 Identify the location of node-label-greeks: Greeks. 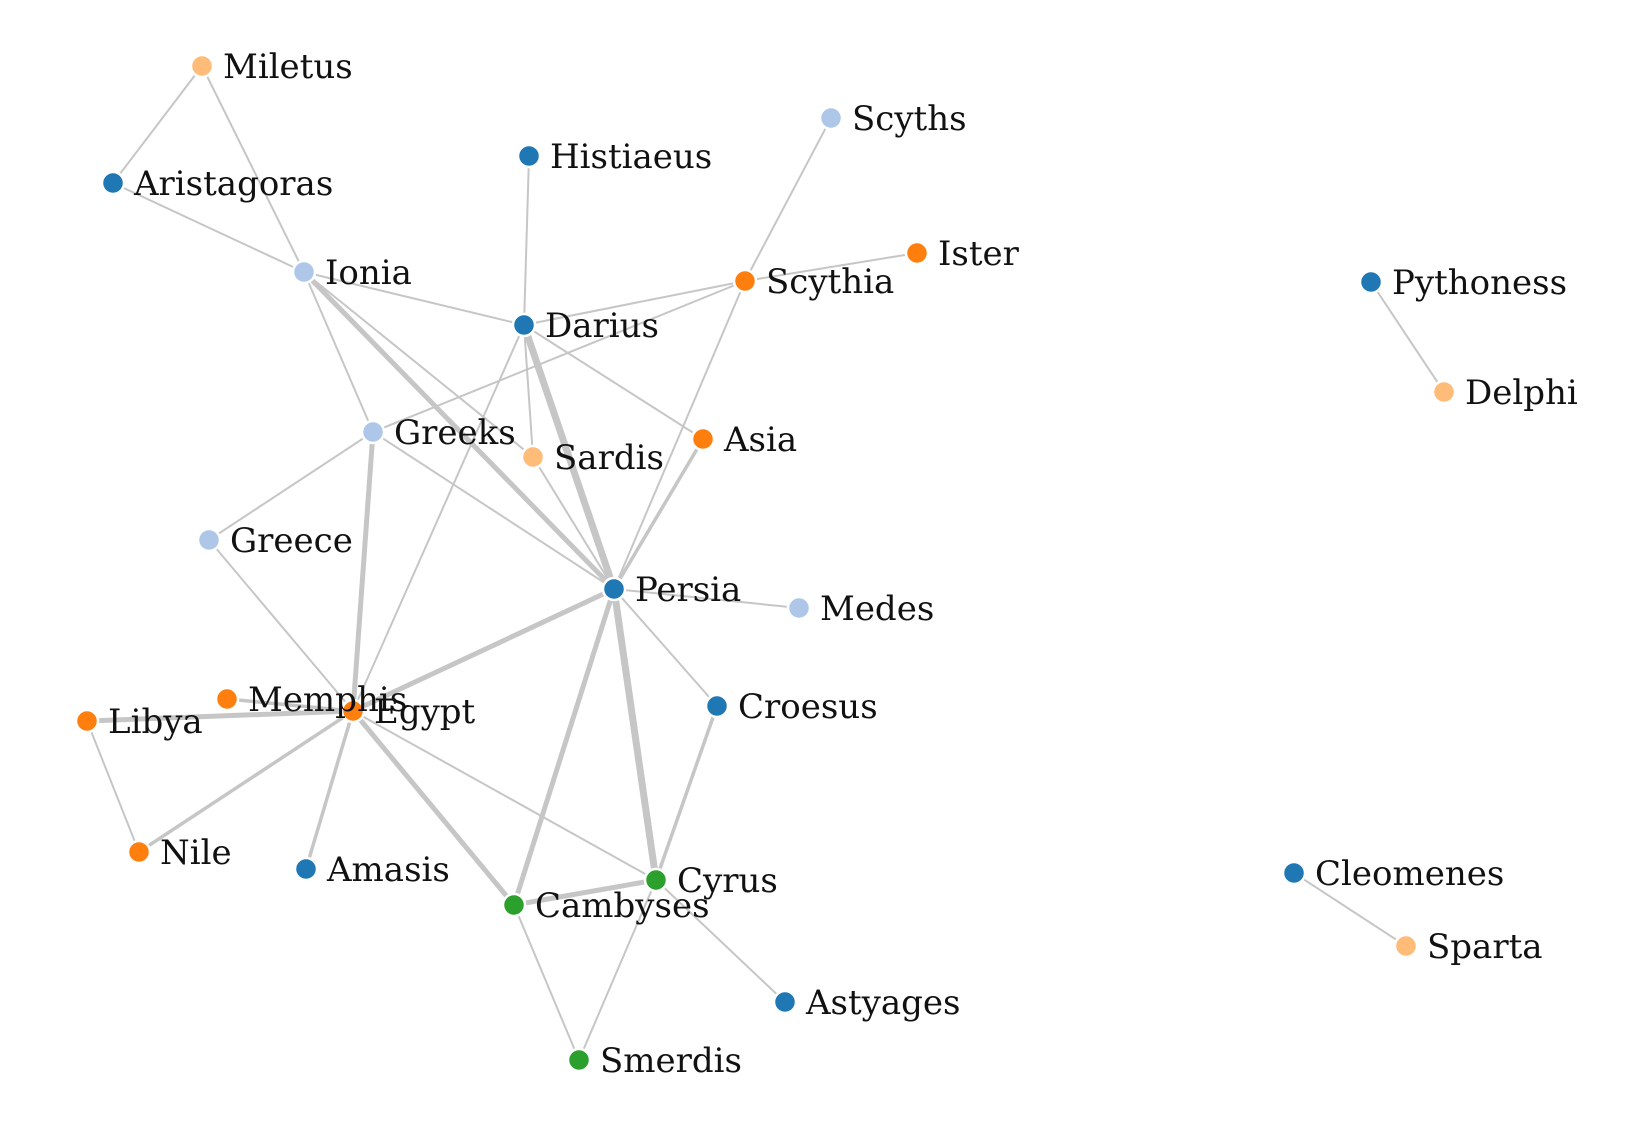
(455, 433).